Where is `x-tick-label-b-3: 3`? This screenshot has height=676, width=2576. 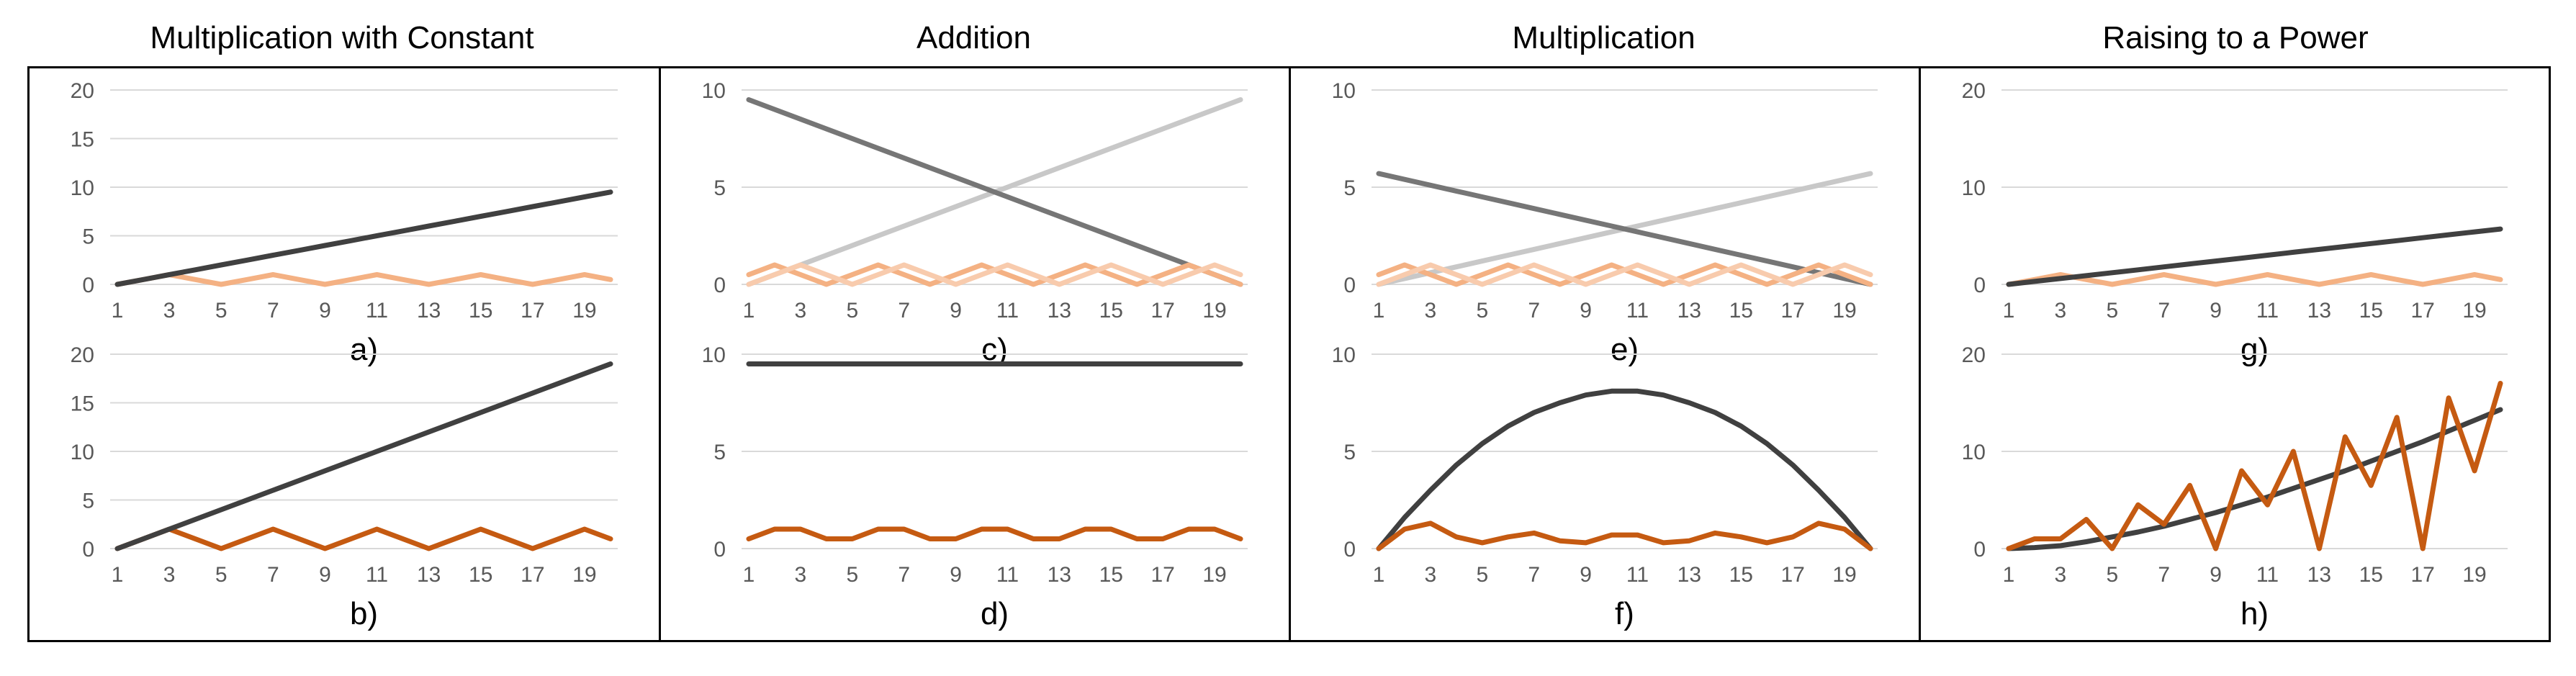 x-tick-label-b-3: 3 is located at coordinates (169, 575).